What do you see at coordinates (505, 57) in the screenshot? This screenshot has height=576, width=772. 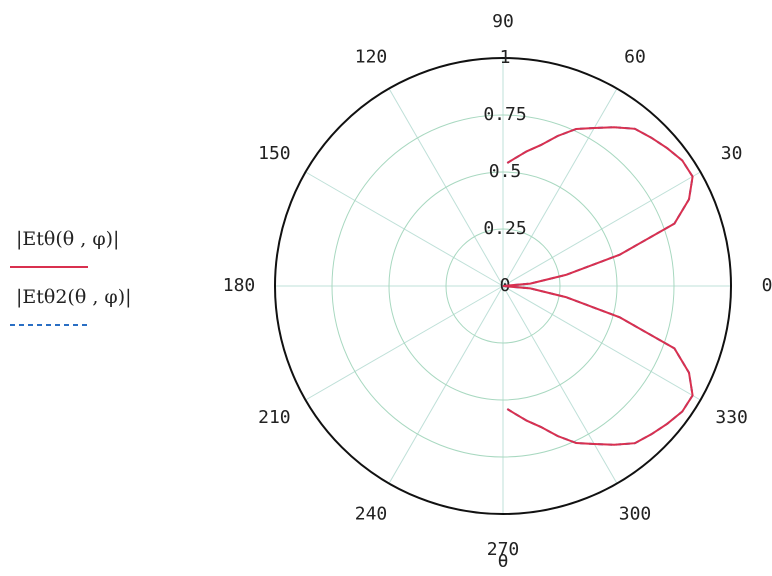 I see `r-tick-label: 1` at bounding box center [505, 57].